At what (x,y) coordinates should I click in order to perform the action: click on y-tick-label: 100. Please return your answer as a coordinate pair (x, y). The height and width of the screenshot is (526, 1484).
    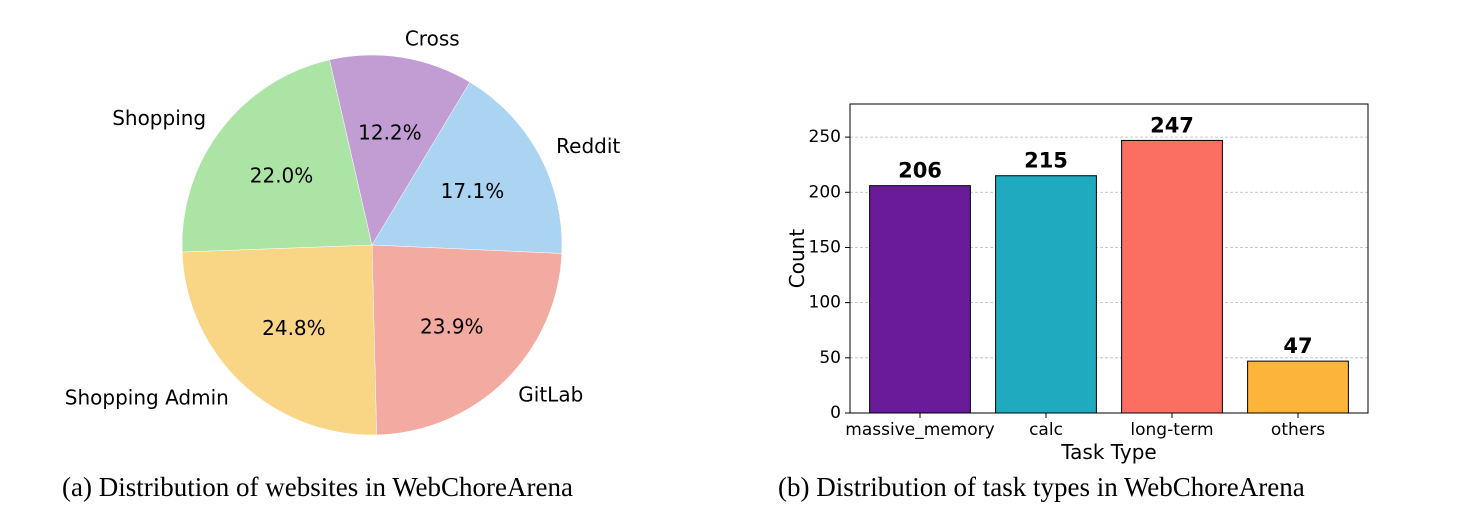
    Looking at the image, I should click on (825, 303).